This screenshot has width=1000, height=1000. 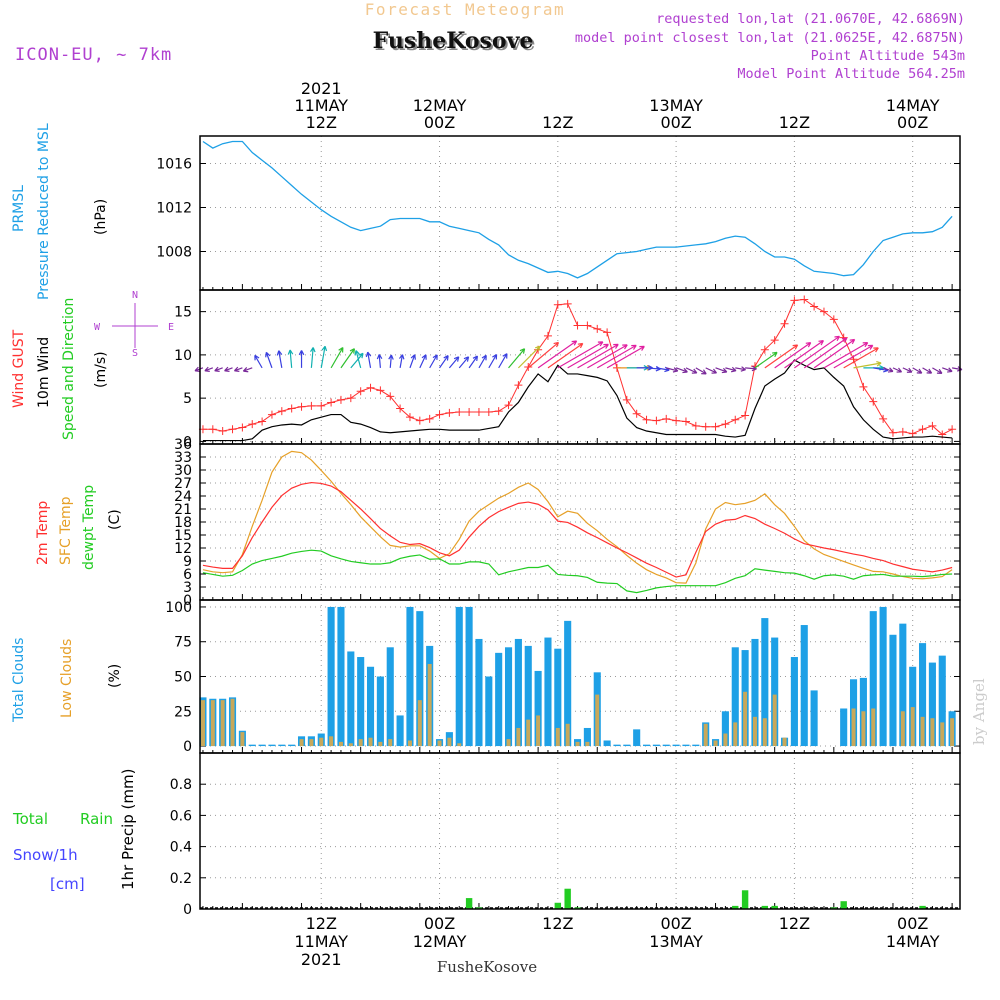 I want to click on y-tick-label: 100, so click(x=178, y=608).